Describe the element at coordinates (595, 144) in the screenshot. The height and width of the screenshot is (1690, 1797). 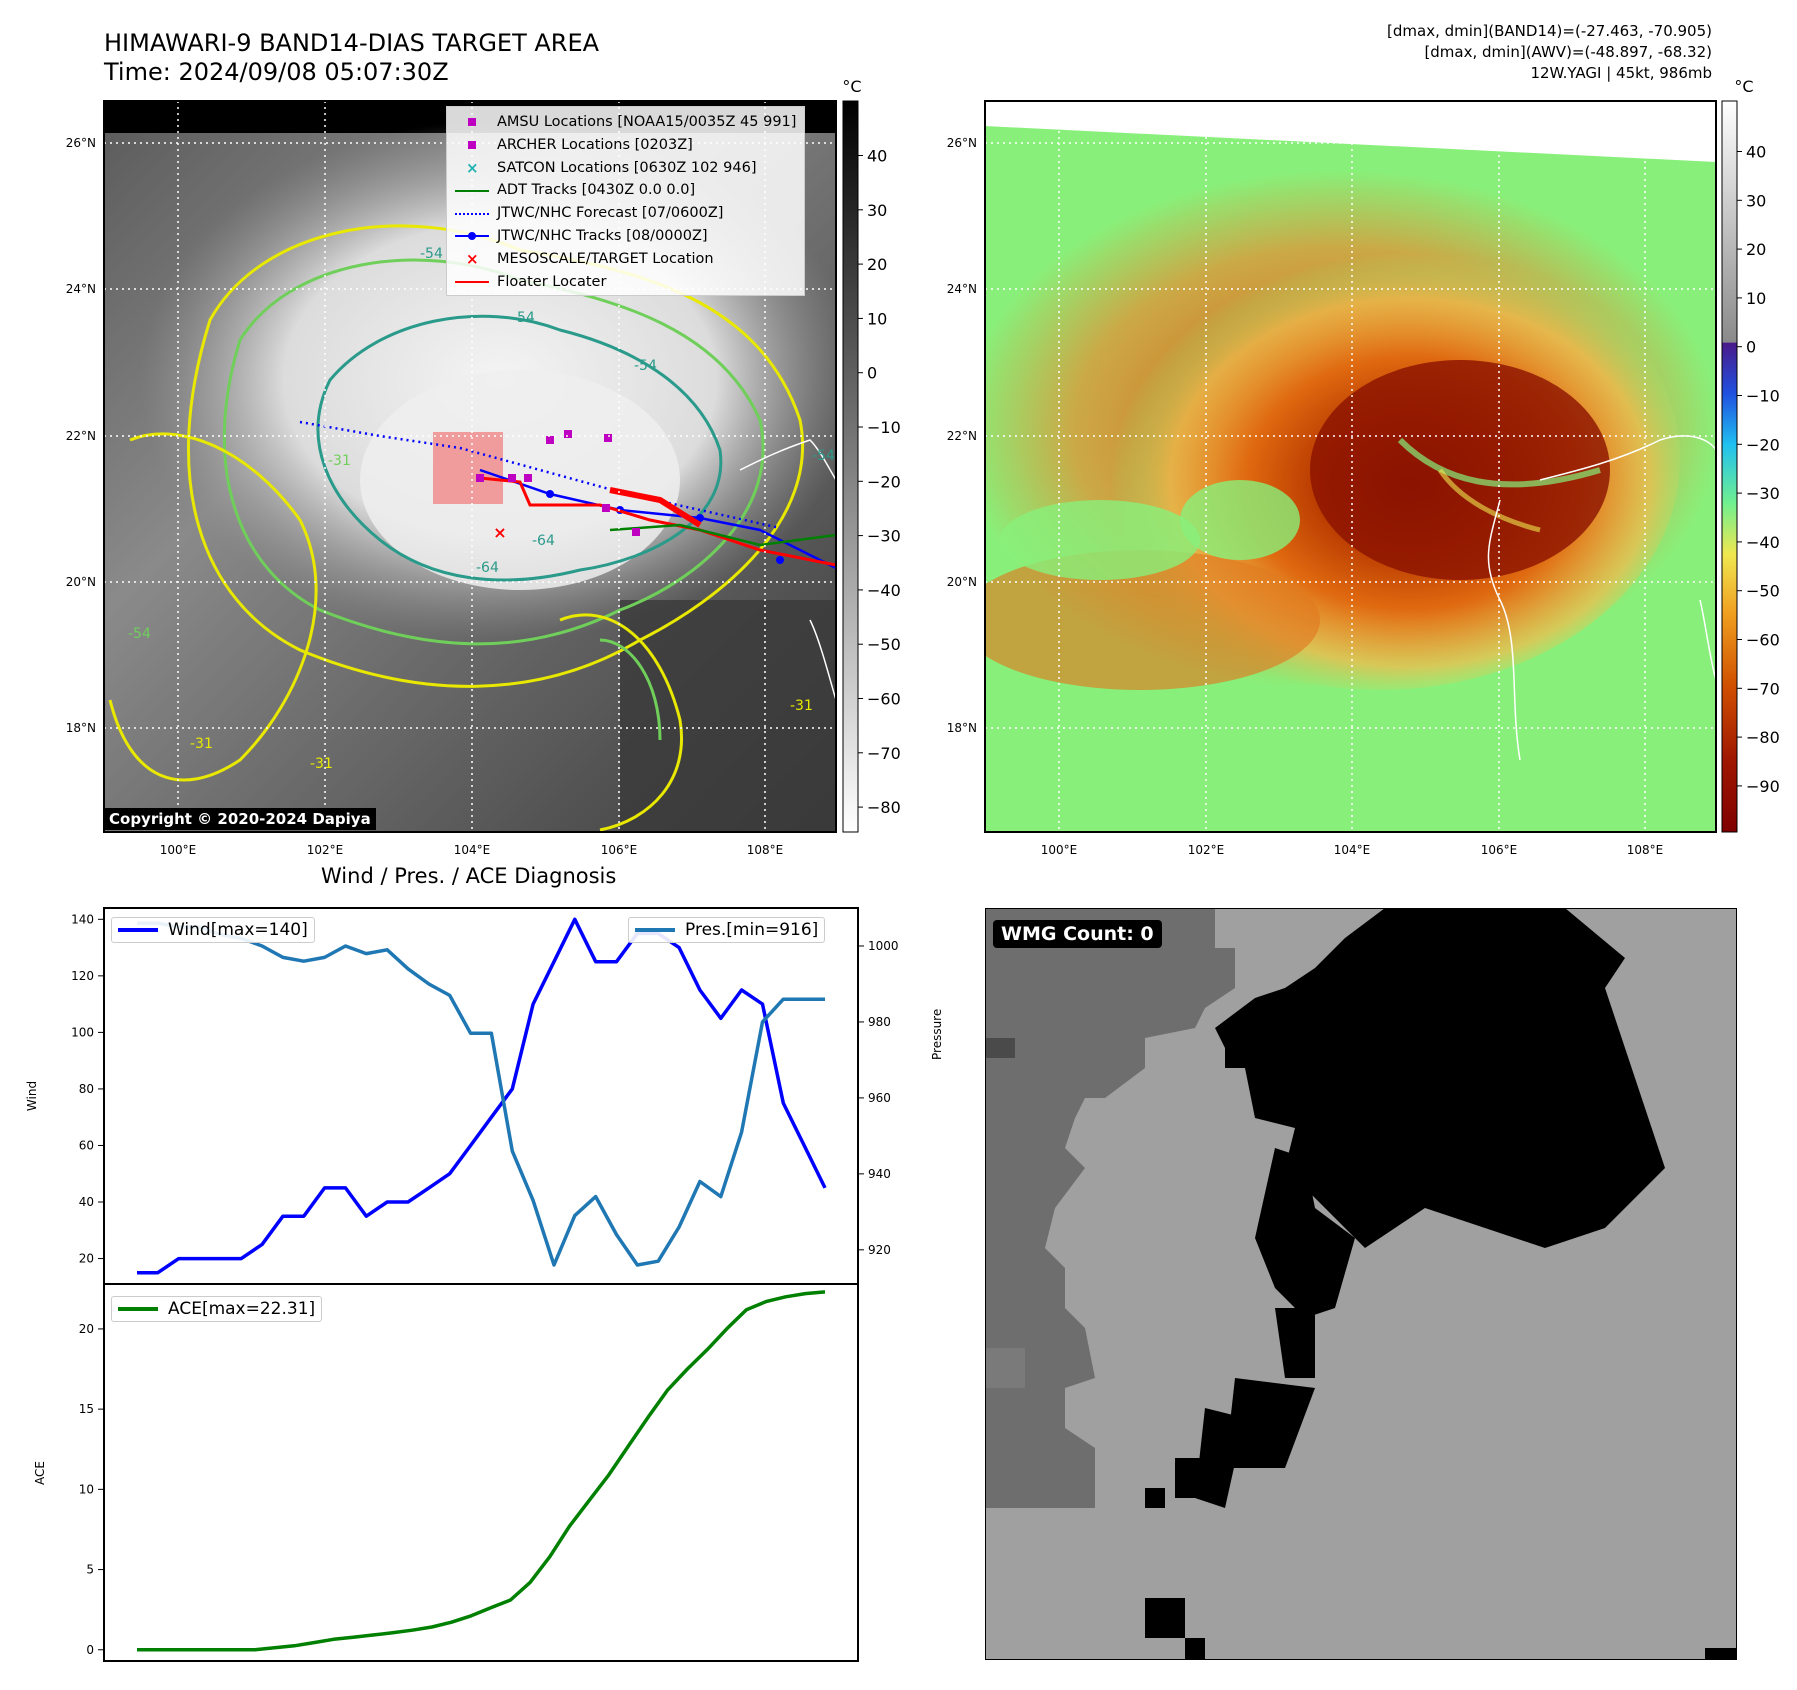
I see `legend-label: ARCHER Locations [0203Z]` at that location.